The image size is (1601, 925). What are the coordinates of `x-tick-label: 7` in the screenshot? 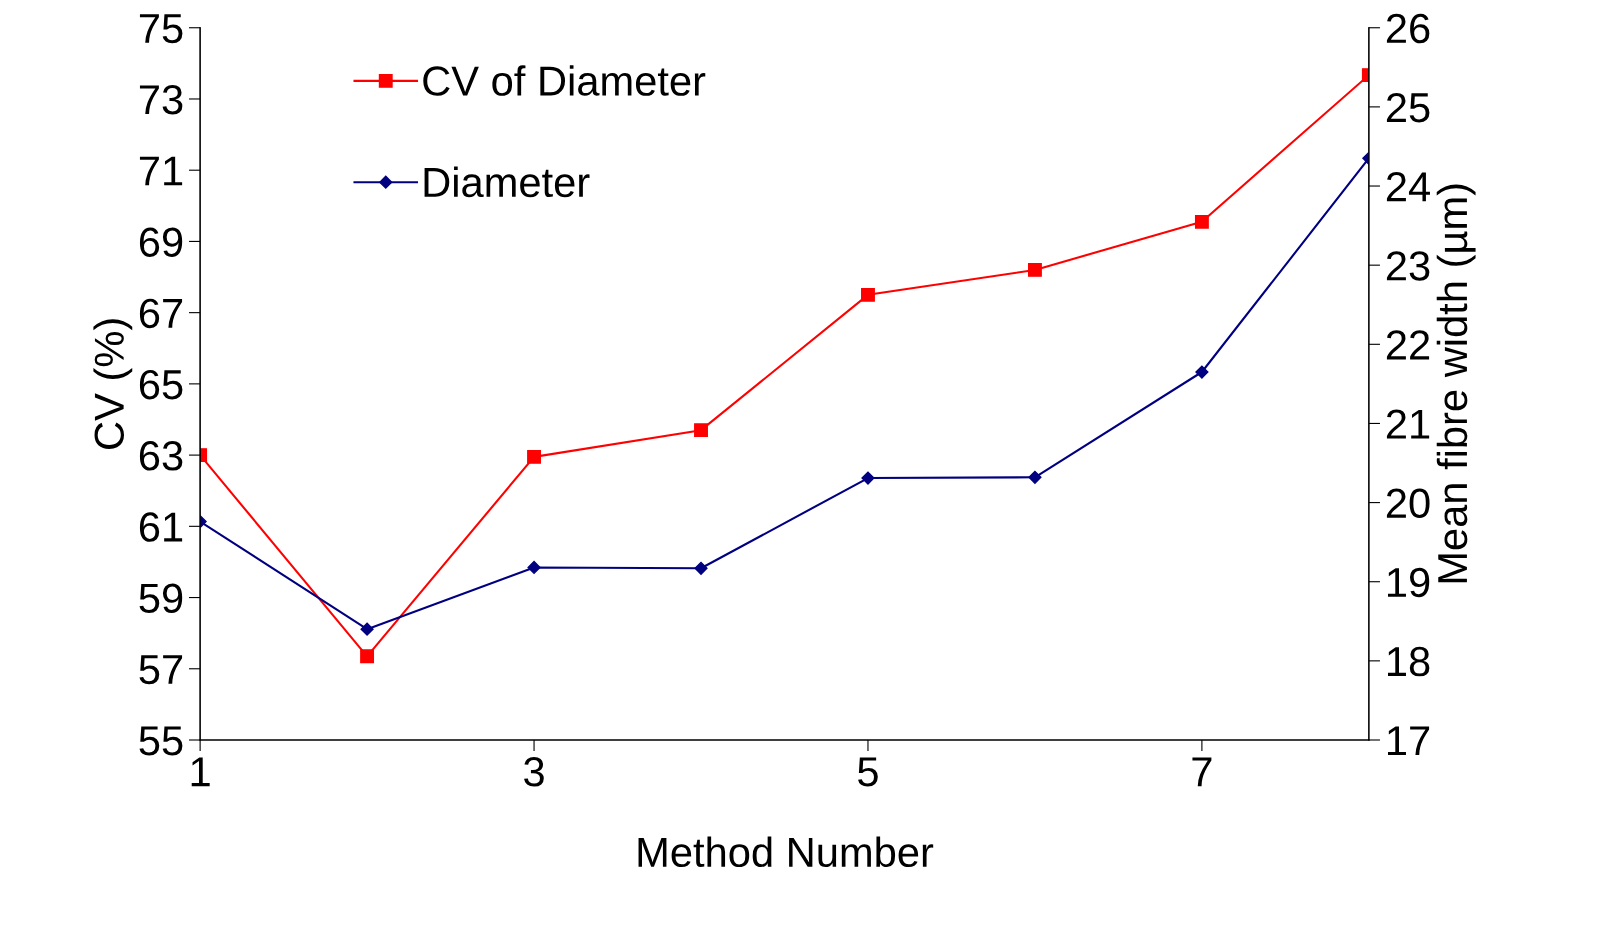 It's located at (1202, 772).